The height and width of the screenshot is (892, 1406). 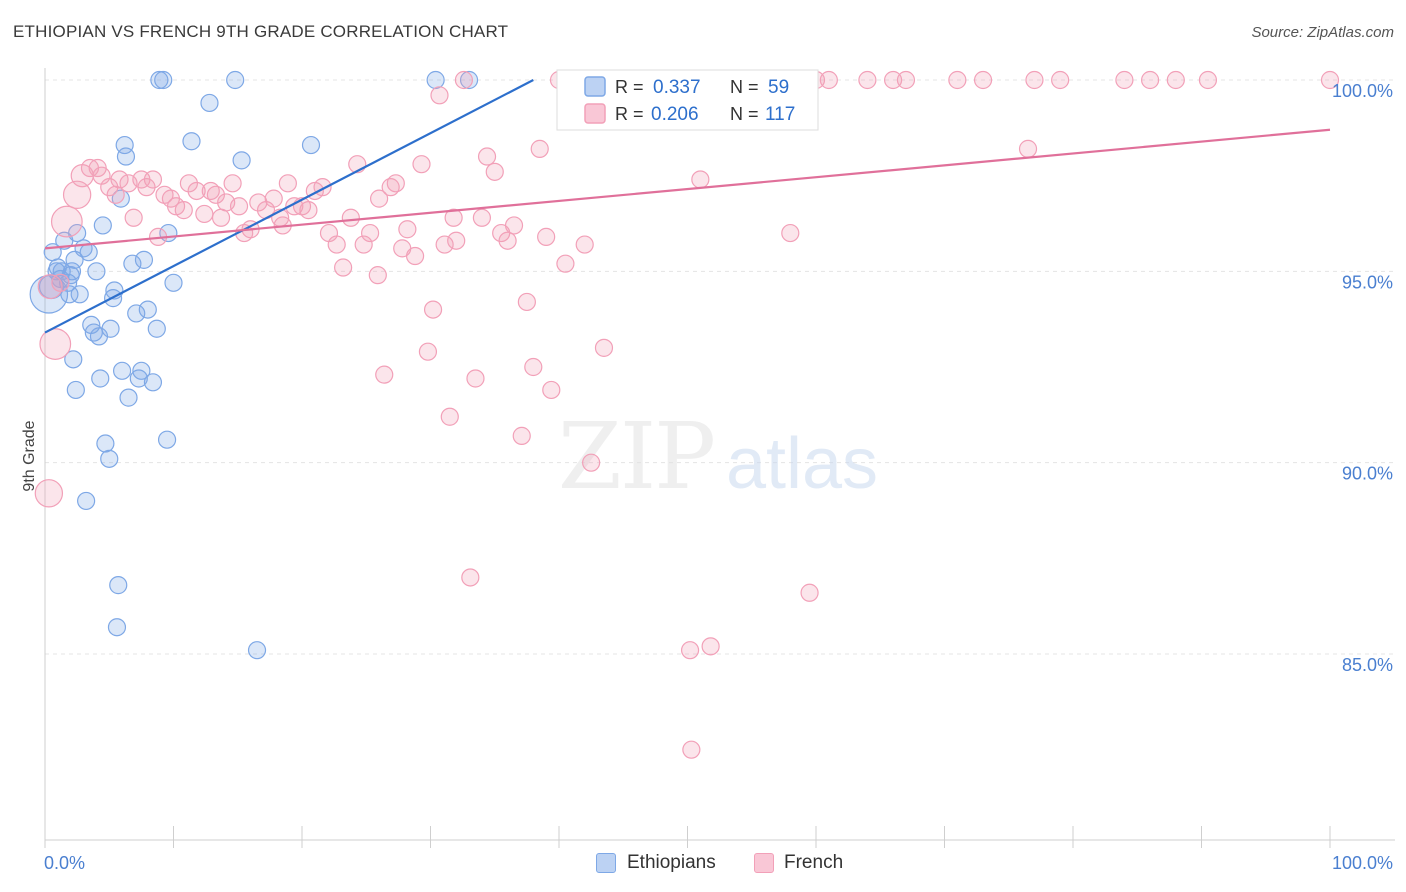 What do you see at coordinates (636, 456) in the screenshot?
I see `watermark-zip: ZIP` at bounding box center [636, 456].